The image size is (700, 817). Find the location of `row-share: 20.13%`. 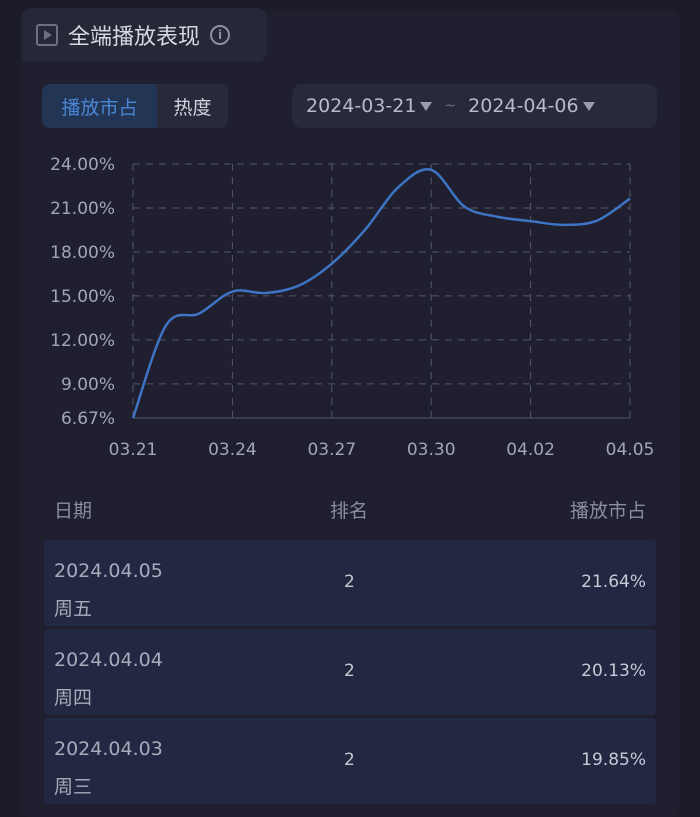

row-share: 20.13% is located at coordinates (613, 671).